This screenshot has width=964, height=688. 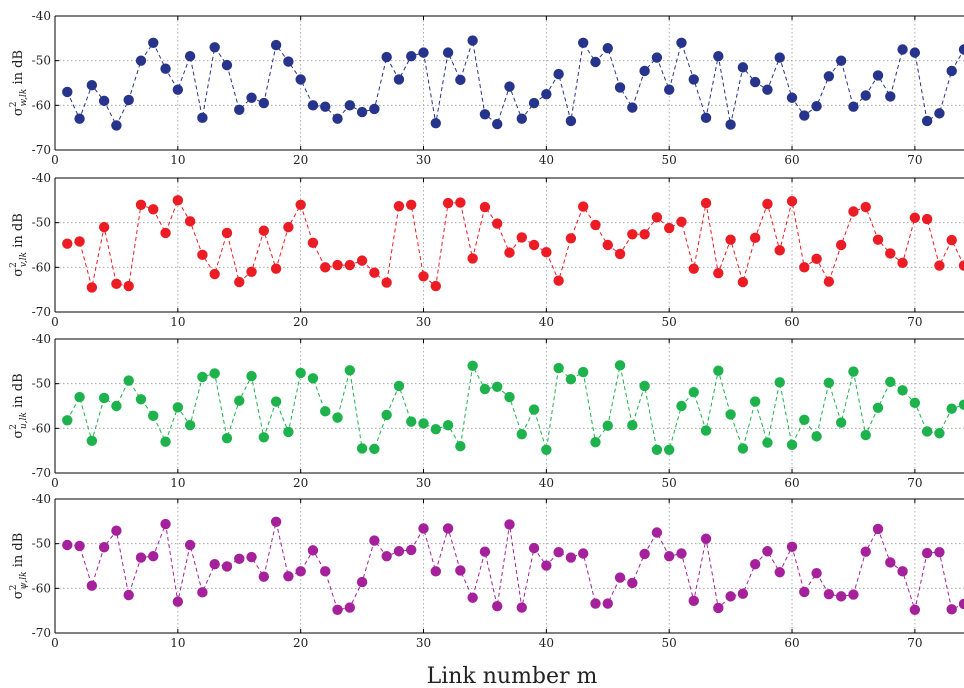 I want to click on y-axis-label: σ2u,lk in dB, so click(x=19, y=405).